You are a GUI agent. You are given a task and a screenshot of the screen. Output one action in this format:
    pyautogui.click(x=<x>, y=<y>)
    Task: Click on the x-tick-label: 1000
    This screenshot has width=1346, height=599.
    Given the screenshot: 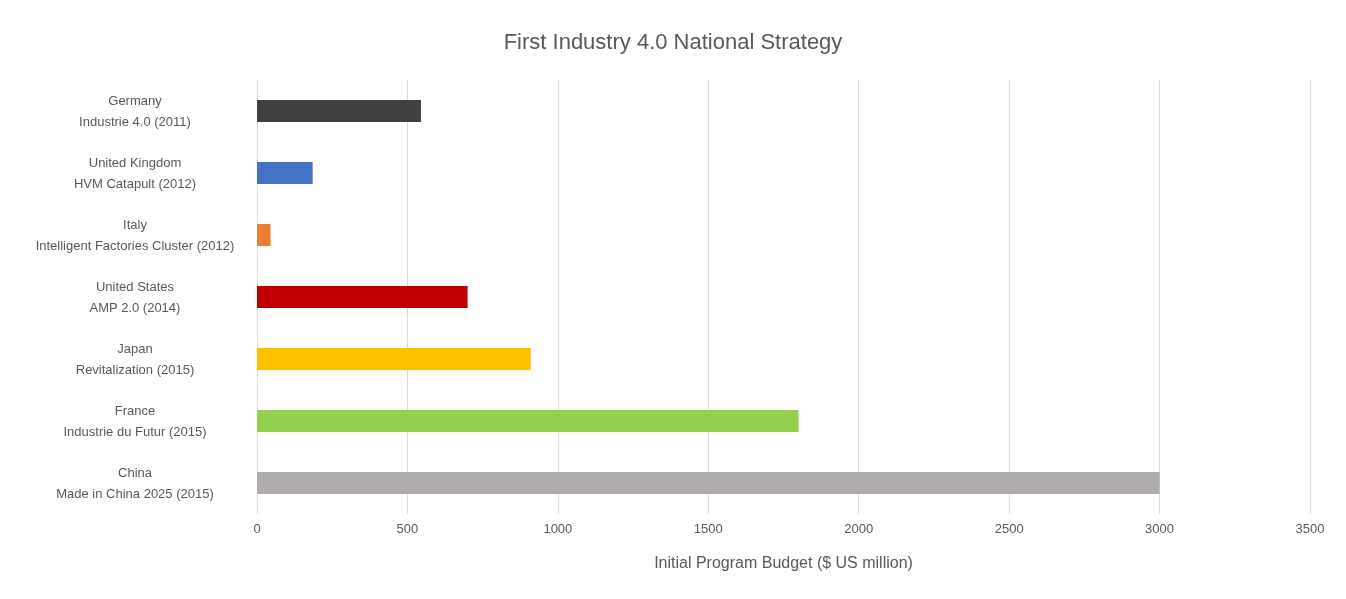 What is the action you would take?
    pyautogui.click(x=558, y=528)
    